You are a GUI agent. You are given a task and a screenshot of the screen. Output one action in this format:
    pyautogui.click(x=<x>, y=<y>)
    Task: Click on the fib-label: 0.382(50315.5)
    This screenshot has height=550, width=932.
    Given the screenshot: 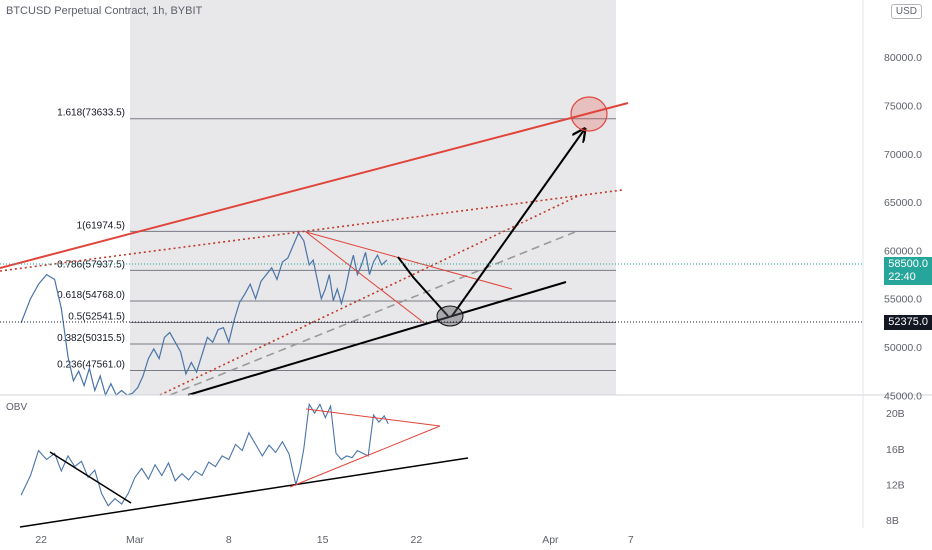 What is the action you would take?
    pyautogui.click(x=91, y=338)
    